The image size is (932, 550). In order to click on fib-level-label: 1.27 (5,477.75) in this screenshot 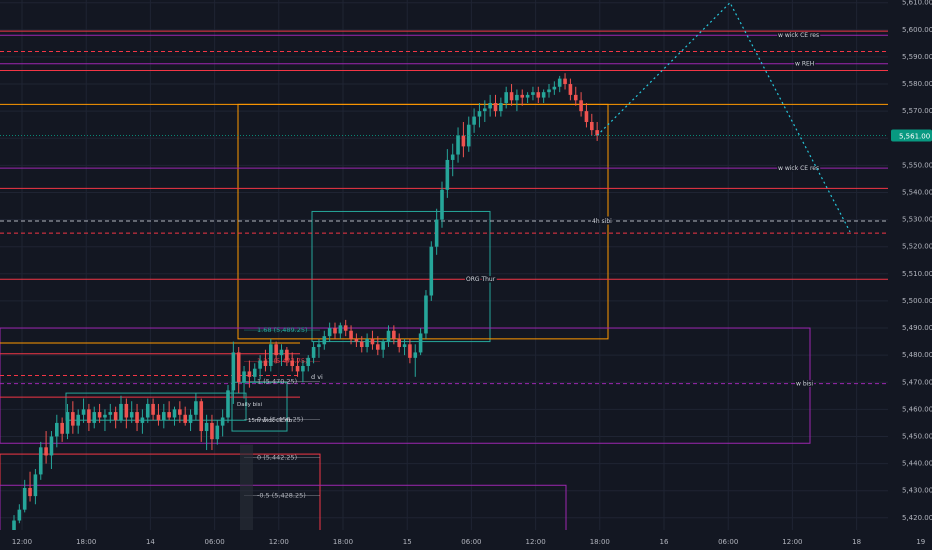, I will do `click(282, 361)`.